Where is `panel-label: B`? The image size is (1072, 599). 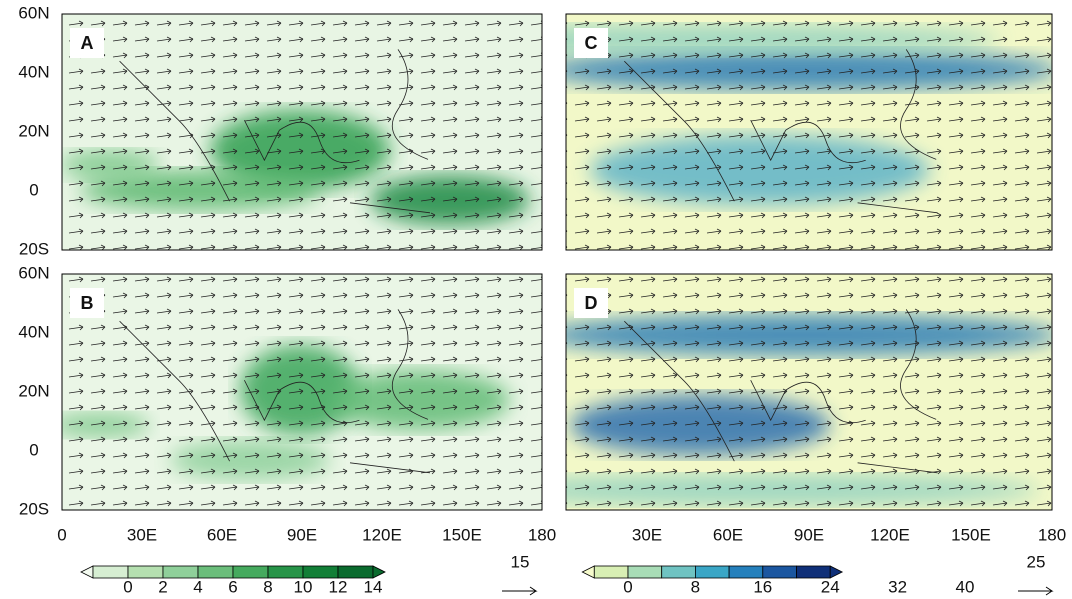 panel-label: B is located at coordinates (87, 303).